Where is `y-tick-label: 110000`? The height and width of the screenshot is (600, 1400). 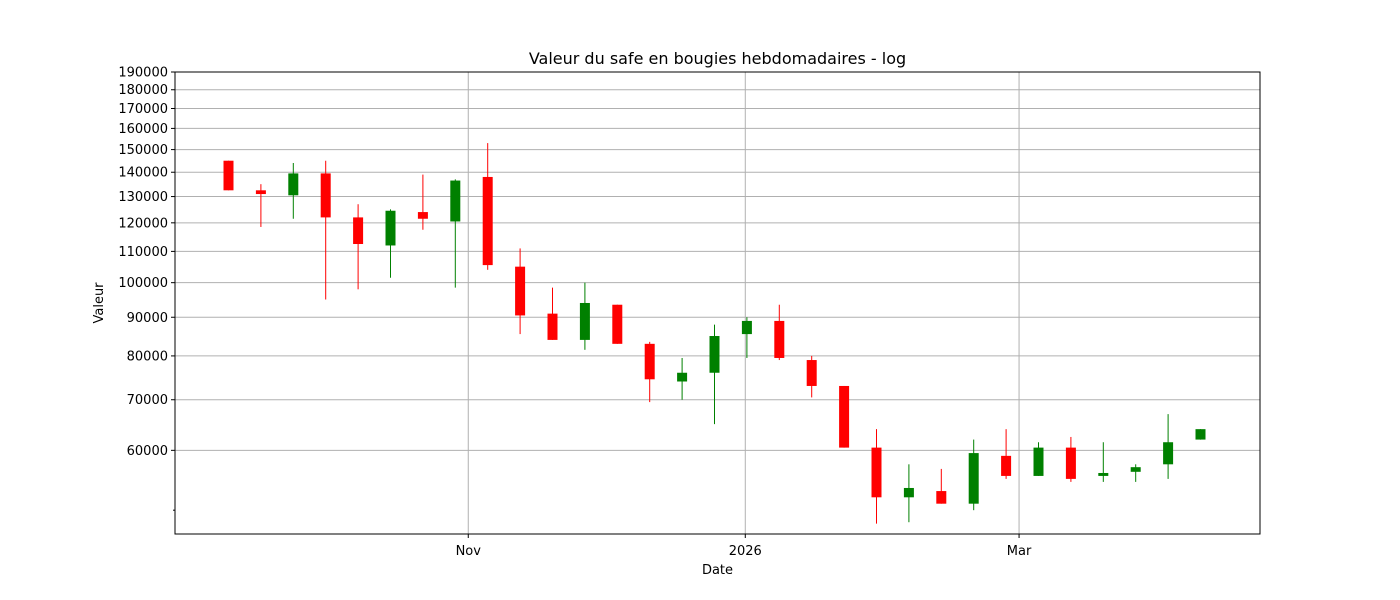
y-tick-label: 110000 is located at coordinates (143, 252).